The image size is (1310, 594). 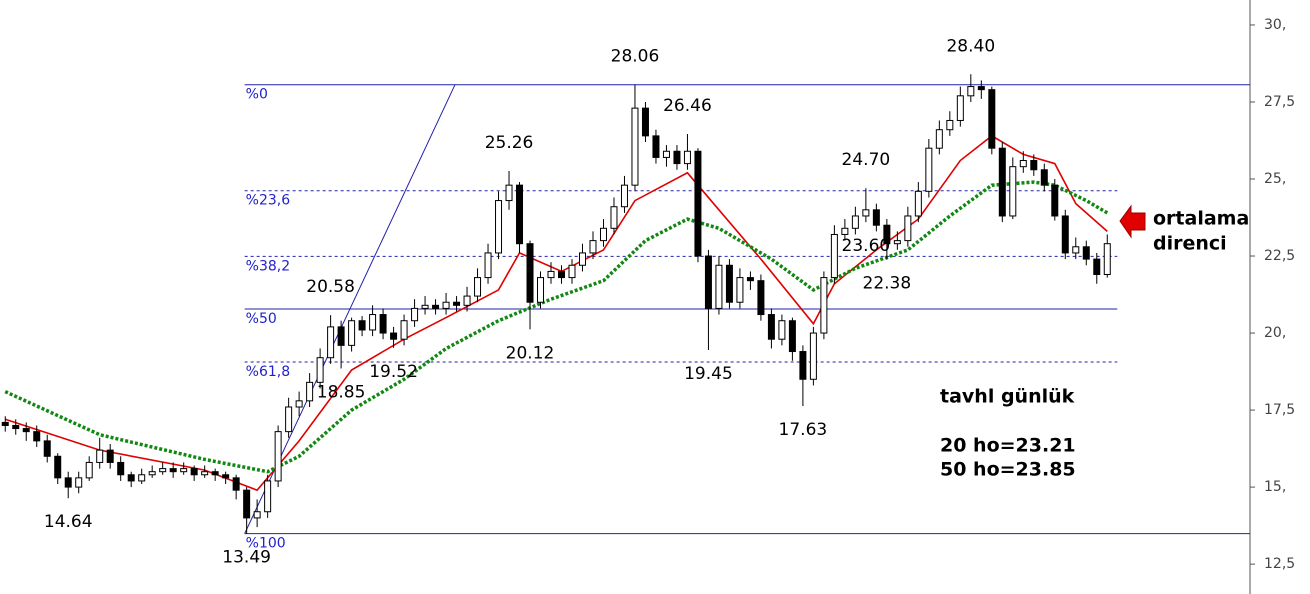 I want to click on price-annotation: 19.45, so click(x=708, y=374).